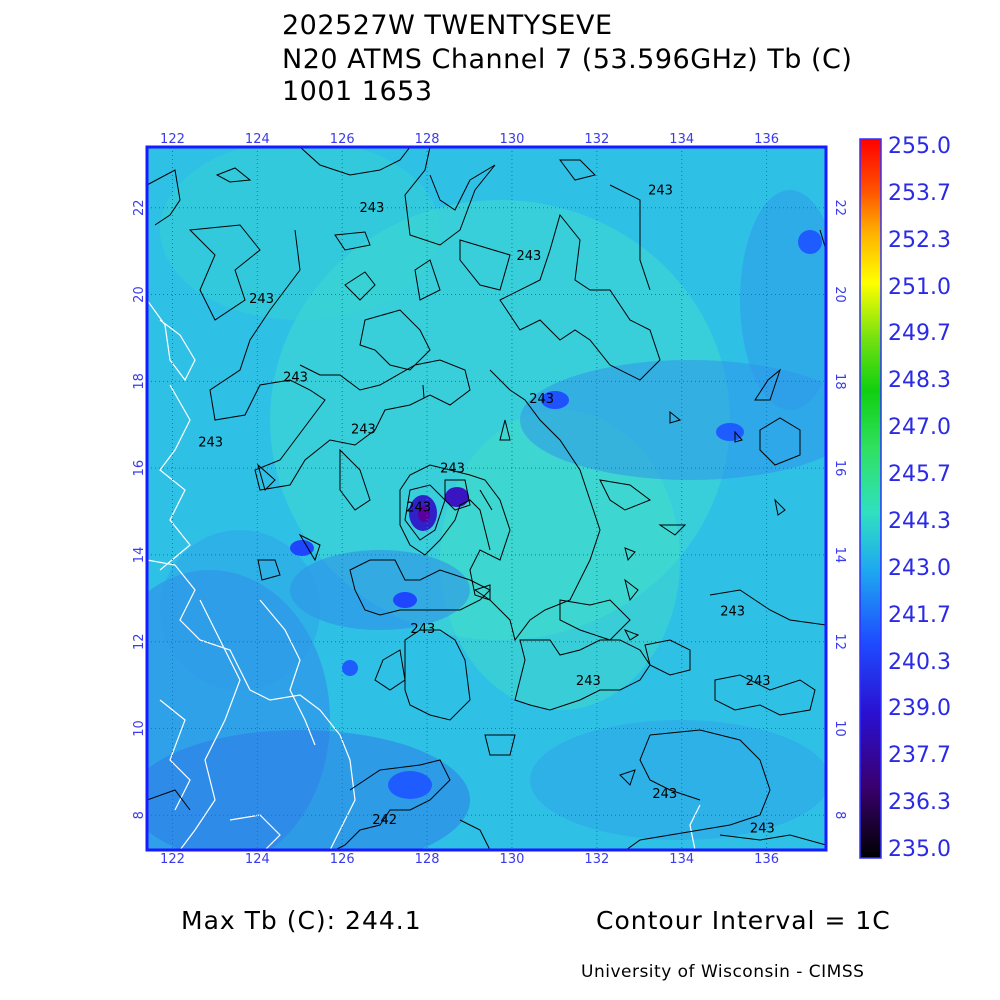  Describe the element at coordinates (919, 849) in the screenshot. I see `colorbar-label: 235.0` at that location.